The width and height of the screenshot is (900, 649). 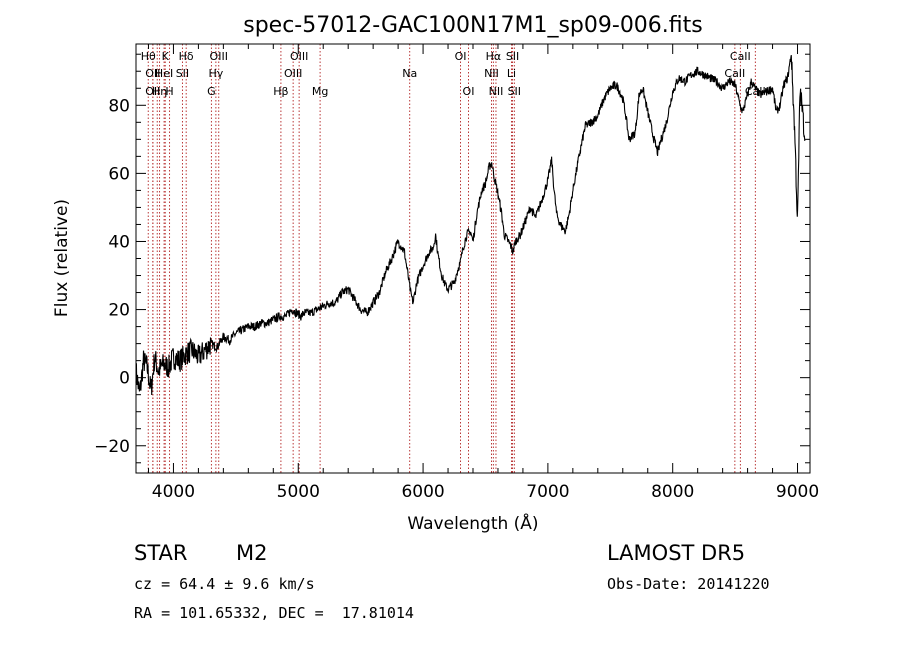 What do you see at coordinates (119, 311) in the screenshot?
I see `y-tick-label: 20` at bounding box center [119, 311].